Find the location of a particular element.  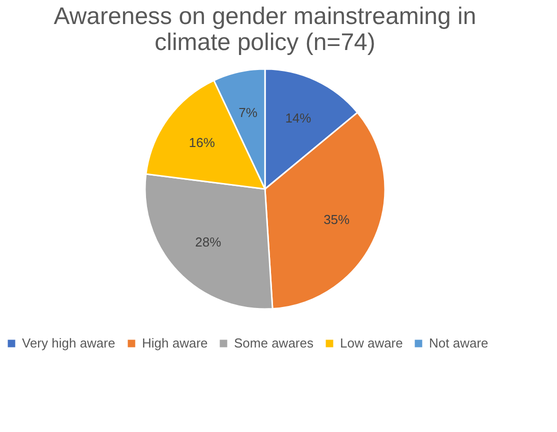

data-label: 35% is located at coordinates (337, 219).